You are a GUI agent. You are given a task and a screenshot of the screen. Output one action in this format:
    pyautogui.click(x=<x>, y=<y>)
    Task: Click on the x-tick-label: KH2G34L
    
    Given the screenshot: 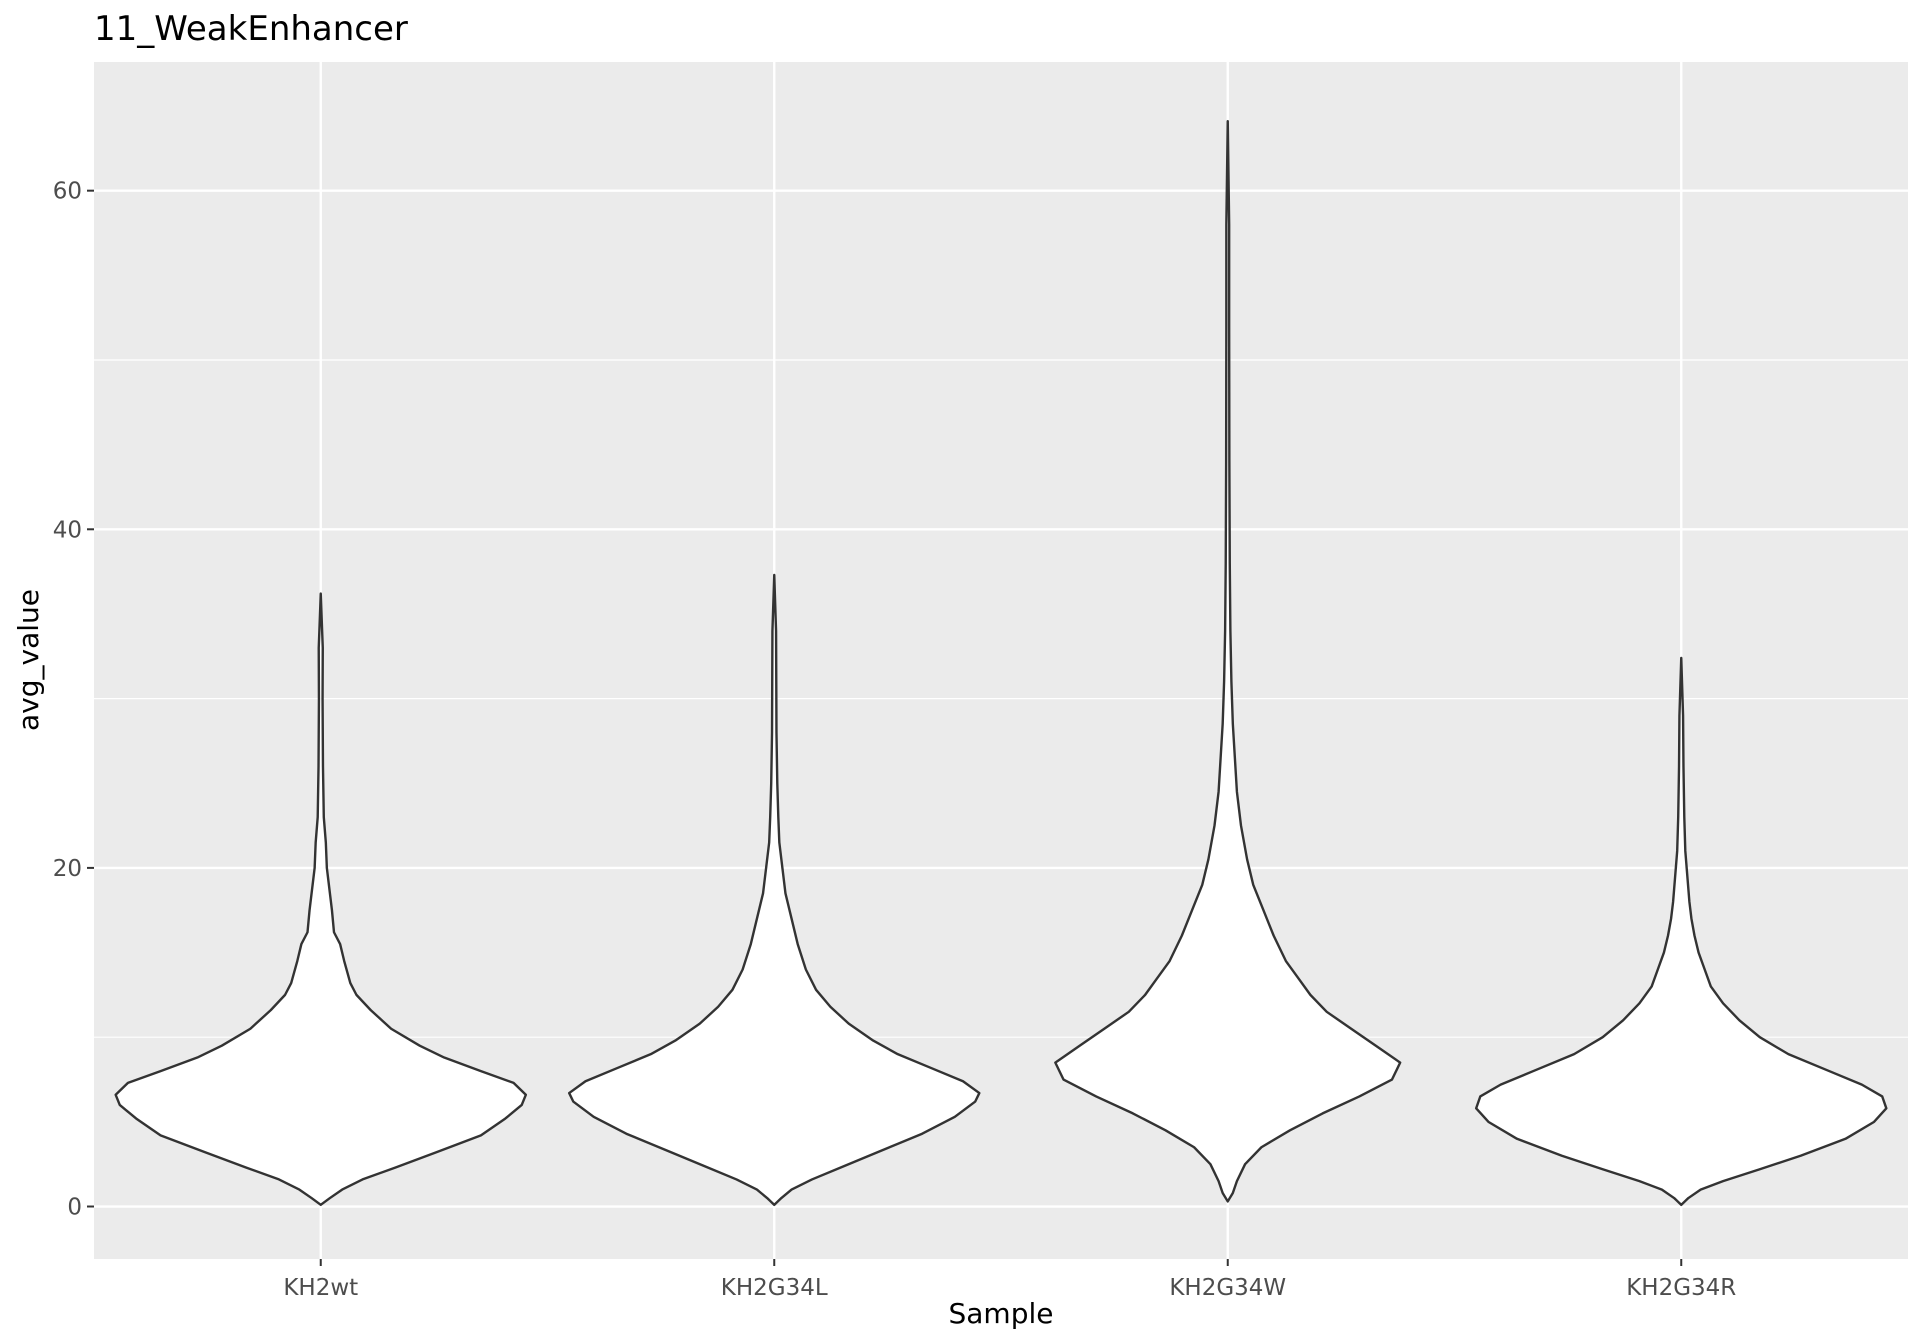 What is the action you would take?
    pyautogui.click(x=774, y=1288)
    